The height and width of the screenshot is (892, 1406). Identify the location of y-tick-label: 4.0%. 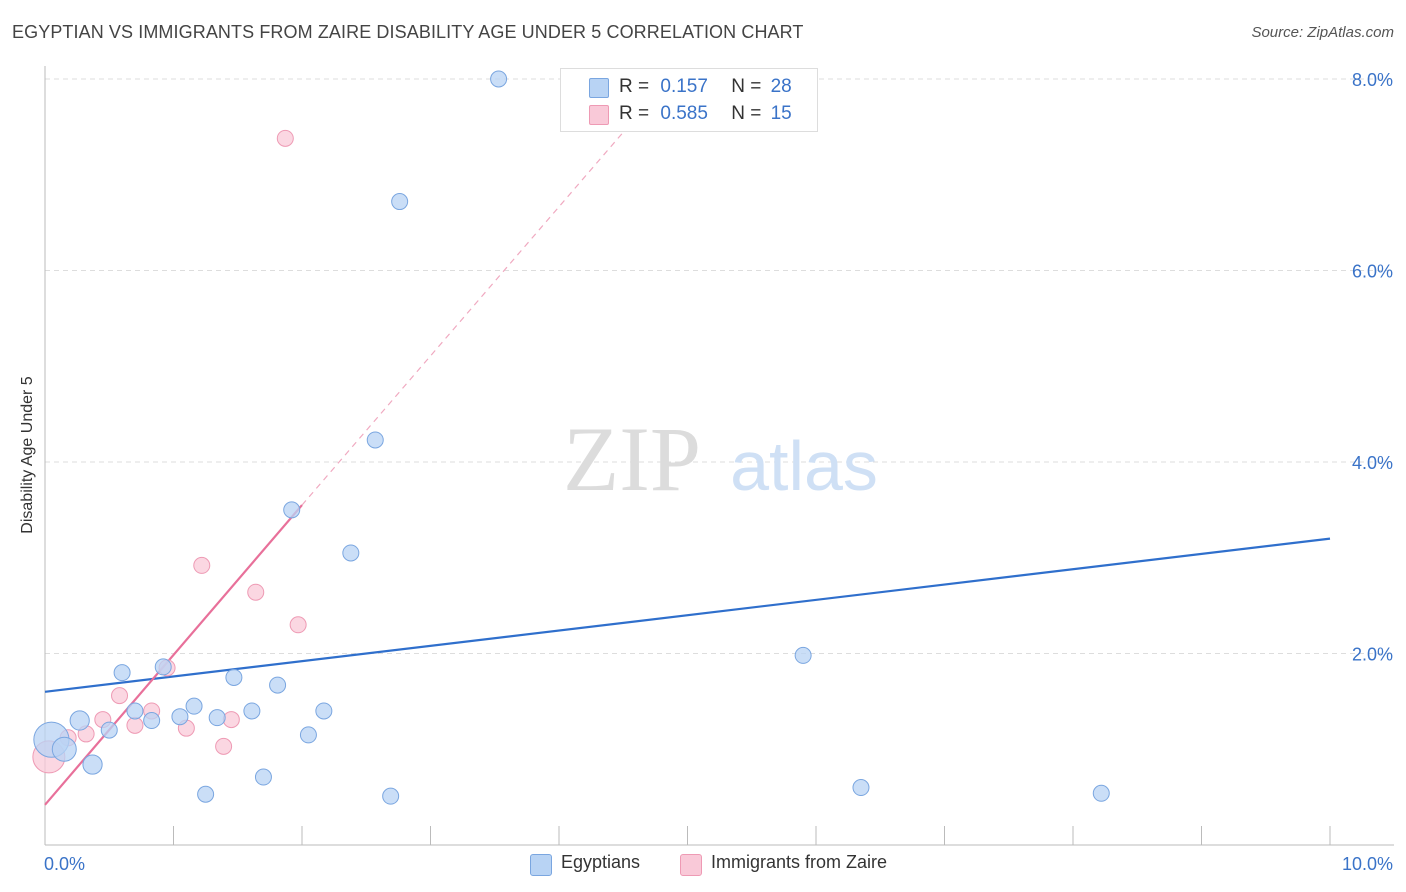
(1372, 463).